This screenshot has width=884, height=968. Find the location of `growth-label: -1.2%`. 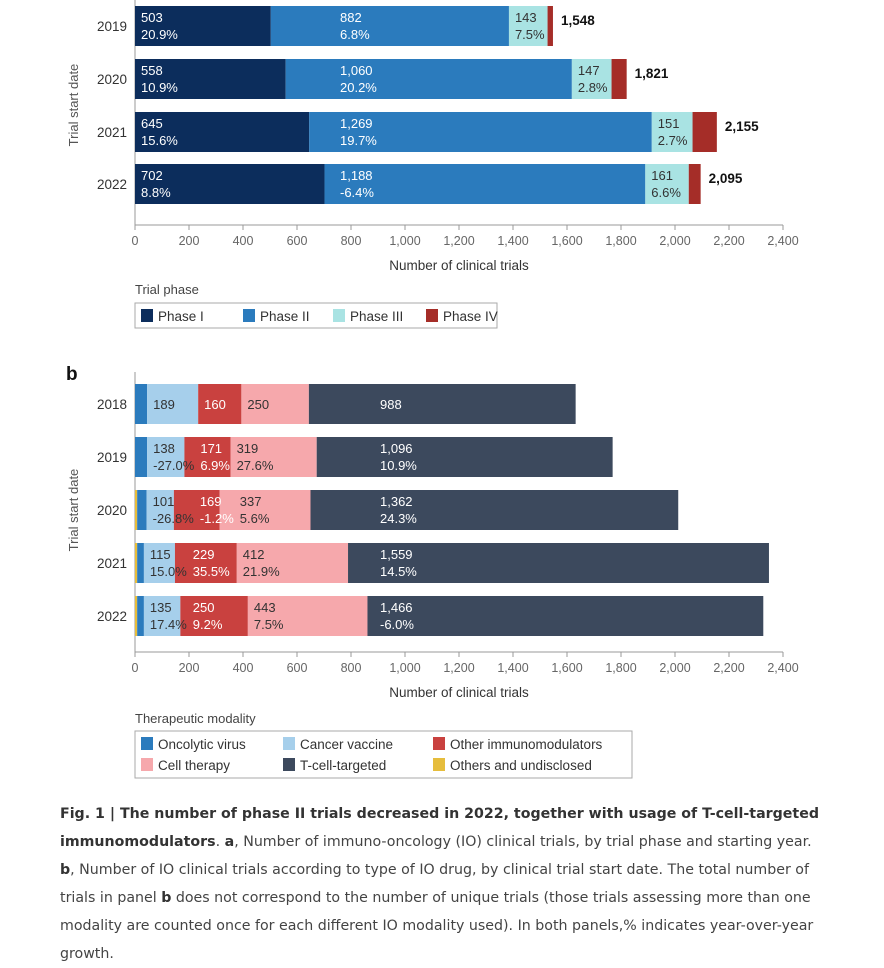

growth-label: -1.2% is located at coordinates (217, 518).